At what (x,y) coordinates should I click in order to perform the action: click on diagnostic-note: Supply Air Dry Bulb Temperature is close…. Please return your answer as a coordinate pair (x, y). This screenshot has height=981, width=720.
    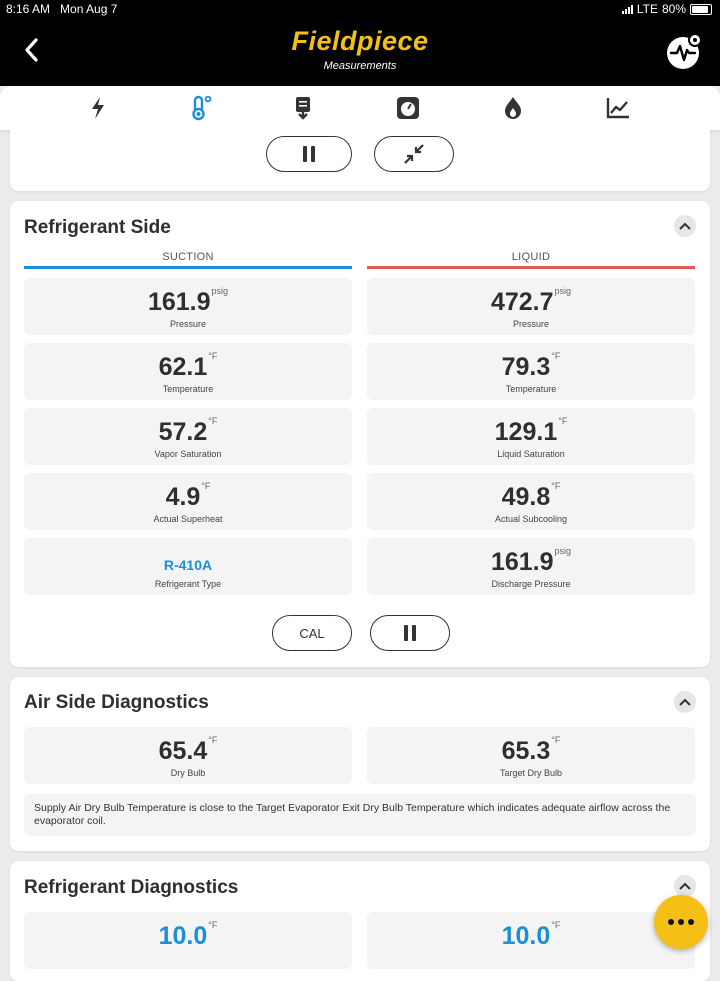
    Looking at the image, I should click on (360, 815).